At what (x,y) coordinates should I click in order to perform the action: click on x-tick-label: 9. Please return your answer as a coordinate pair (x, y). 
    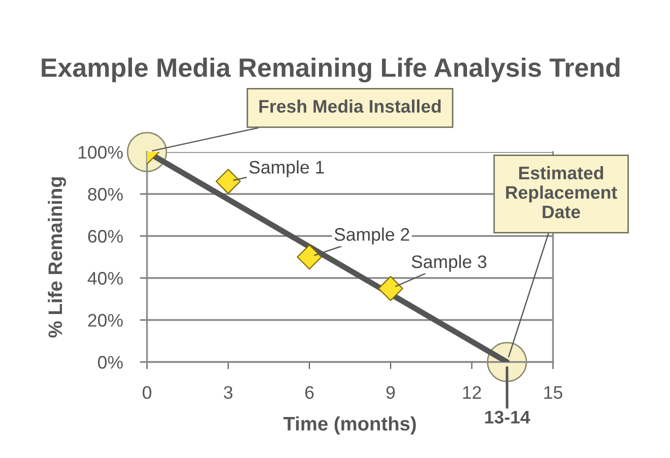
    Looking at the image, I should click on (390, 392).